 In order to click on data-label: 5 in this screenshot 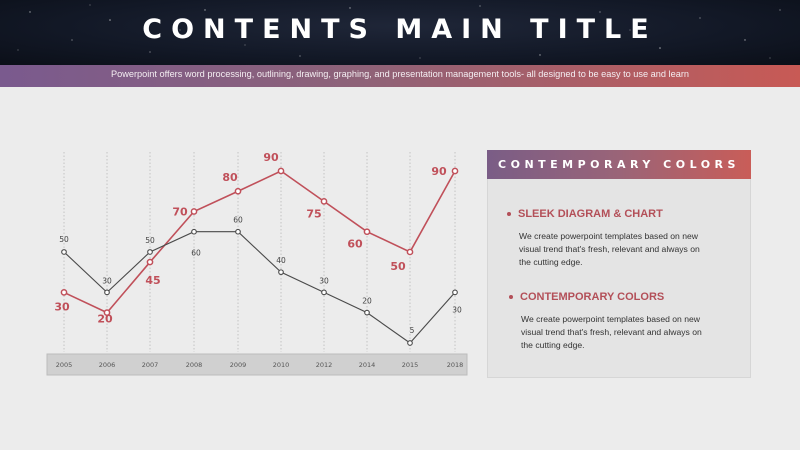, I will do `click(412, 330)`.